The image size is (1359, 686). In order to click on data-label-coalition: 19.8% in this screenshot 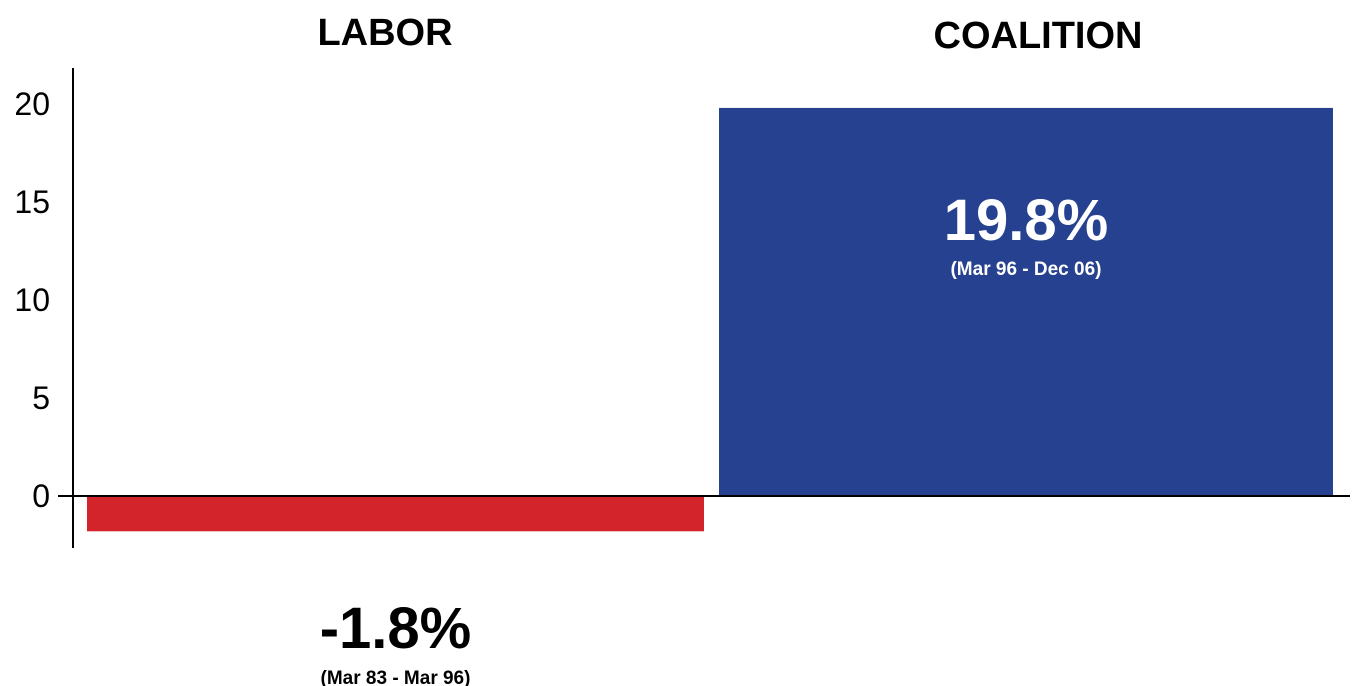, I will do `click(1026, 220)`.